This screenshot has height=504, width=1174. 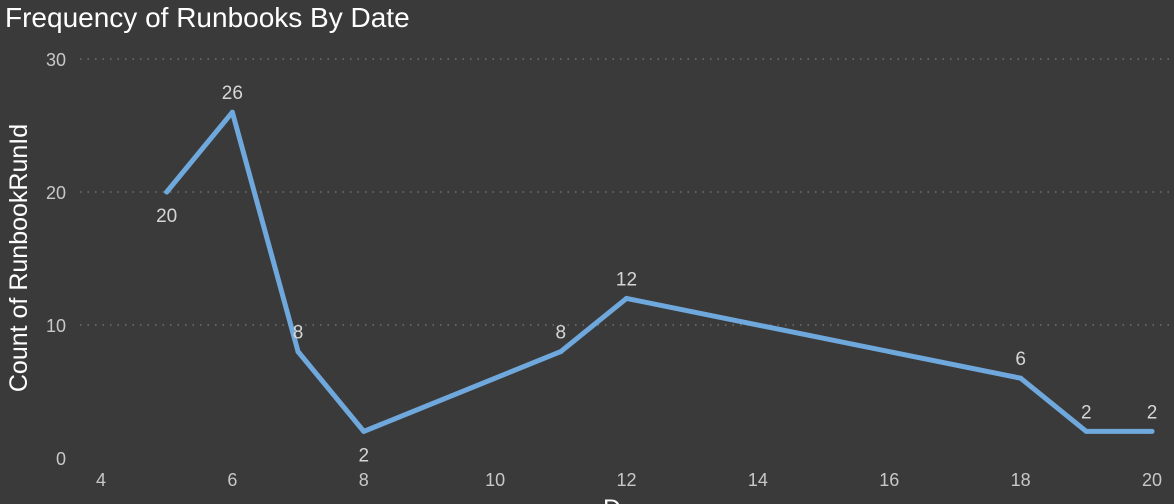 What do you see at coordinates (61, 459) in the screenshot?
I see `y-tick-label: 0` at bounding box center [61, 459].